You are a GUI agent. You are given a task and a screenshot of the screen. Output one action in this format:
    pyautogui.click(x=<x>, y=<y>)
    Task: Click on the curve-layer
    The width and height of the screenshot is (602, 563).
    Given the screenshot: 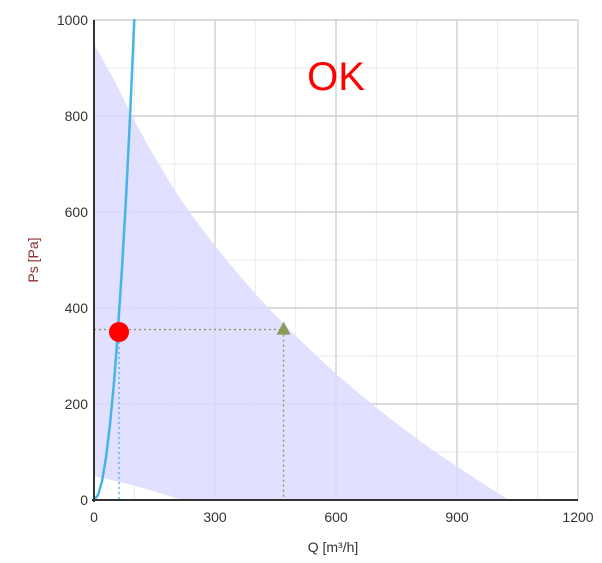 What is the action you would take?
    pyautogui.click(x=114, y=260)
    